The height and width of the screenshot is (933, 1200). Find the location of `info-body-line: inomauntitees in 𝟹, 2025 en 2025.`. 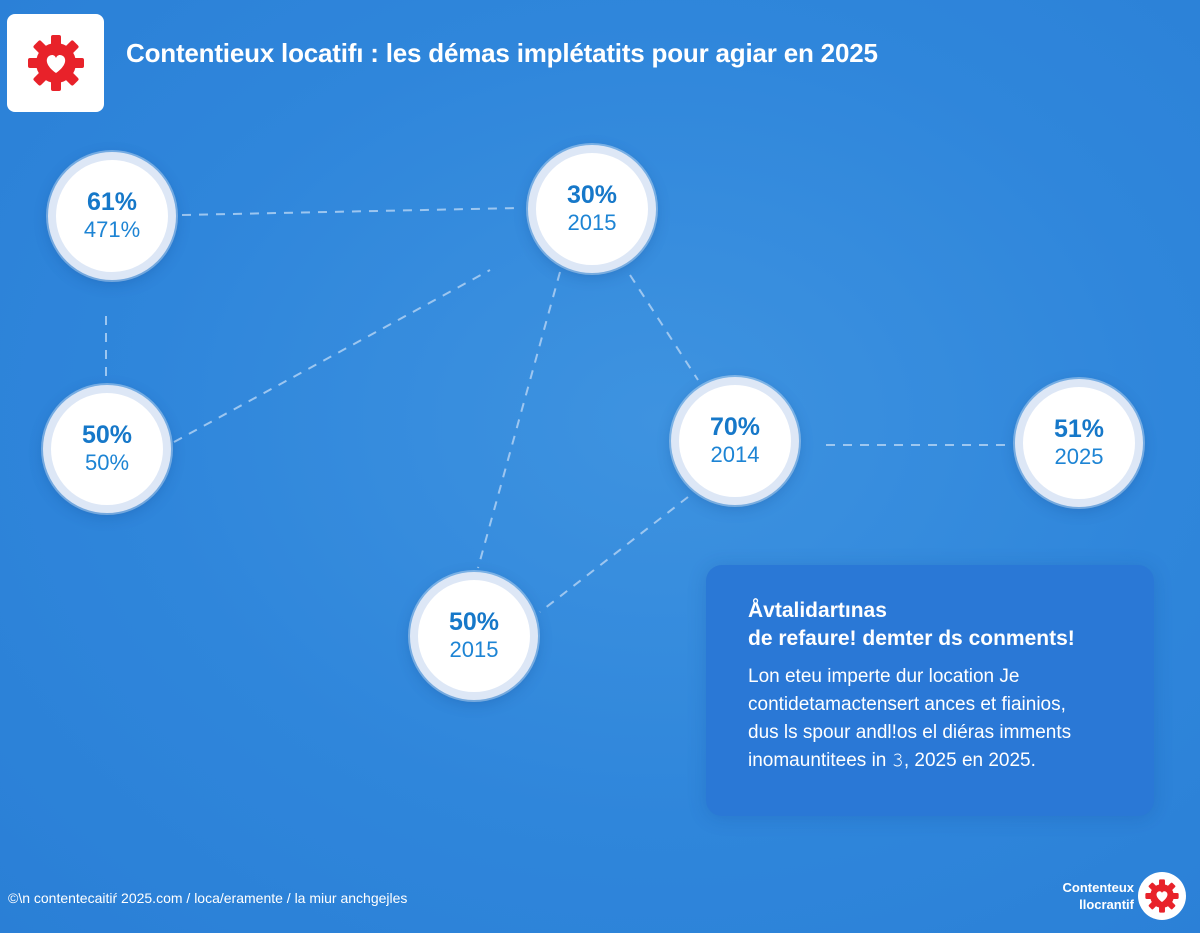

info-body-line: inomauntitees in 𝟹, 2025 en 2025. is located at coordinates (892, 760).